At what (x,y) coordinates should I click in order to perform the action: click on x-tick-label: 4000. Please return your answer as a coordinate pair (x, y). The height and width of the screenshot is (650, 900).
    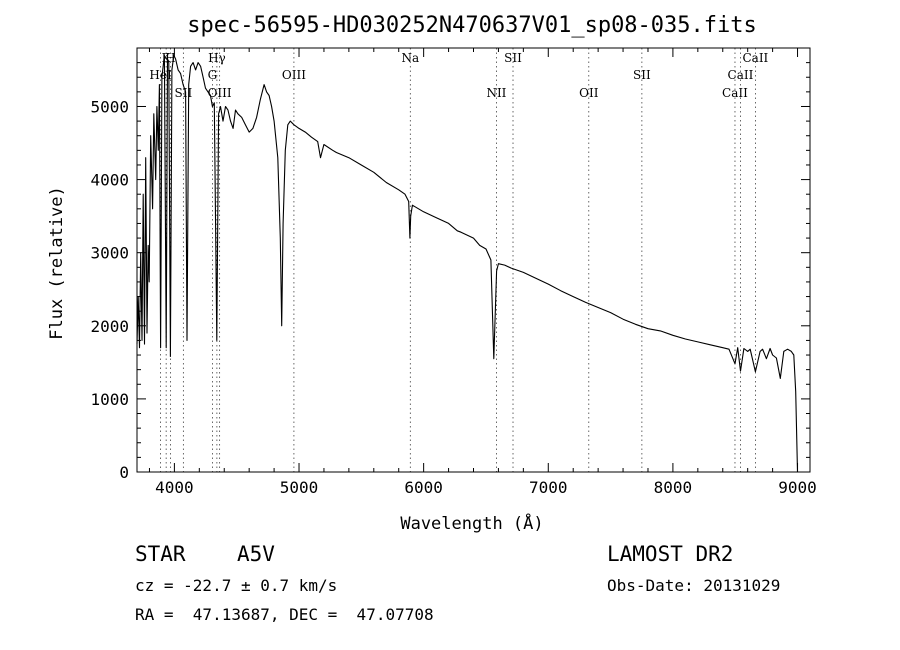
    Looking at the image, I should click on (174, 487).